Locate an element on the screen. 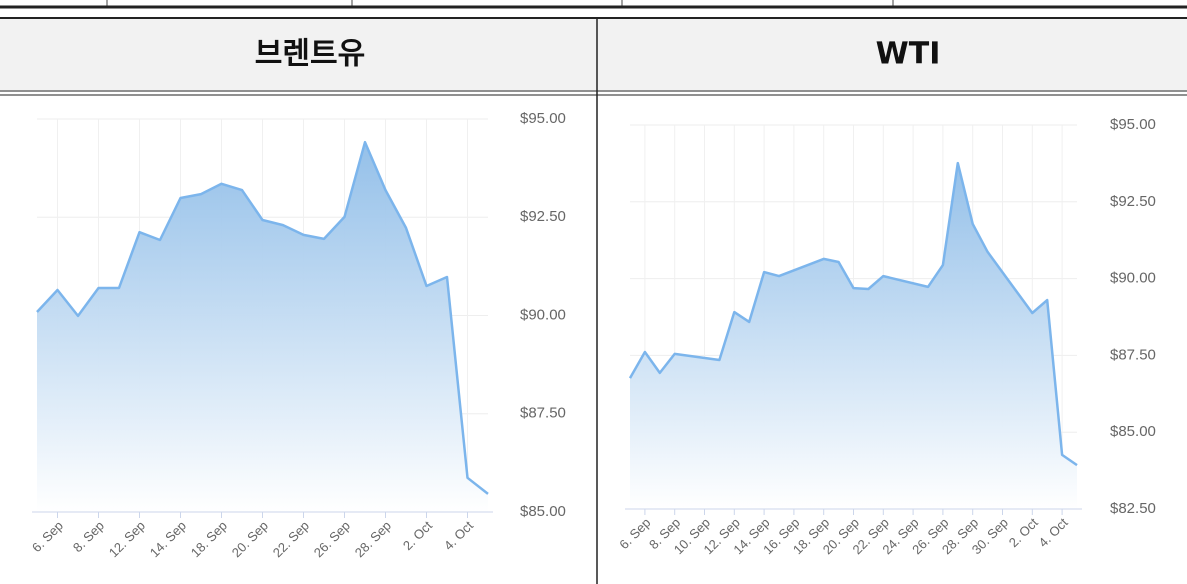 Image resolution: width=1187 pixels, height=584 pixels. x-tick-label: 26. Sep is located at coordinates (332, 539).